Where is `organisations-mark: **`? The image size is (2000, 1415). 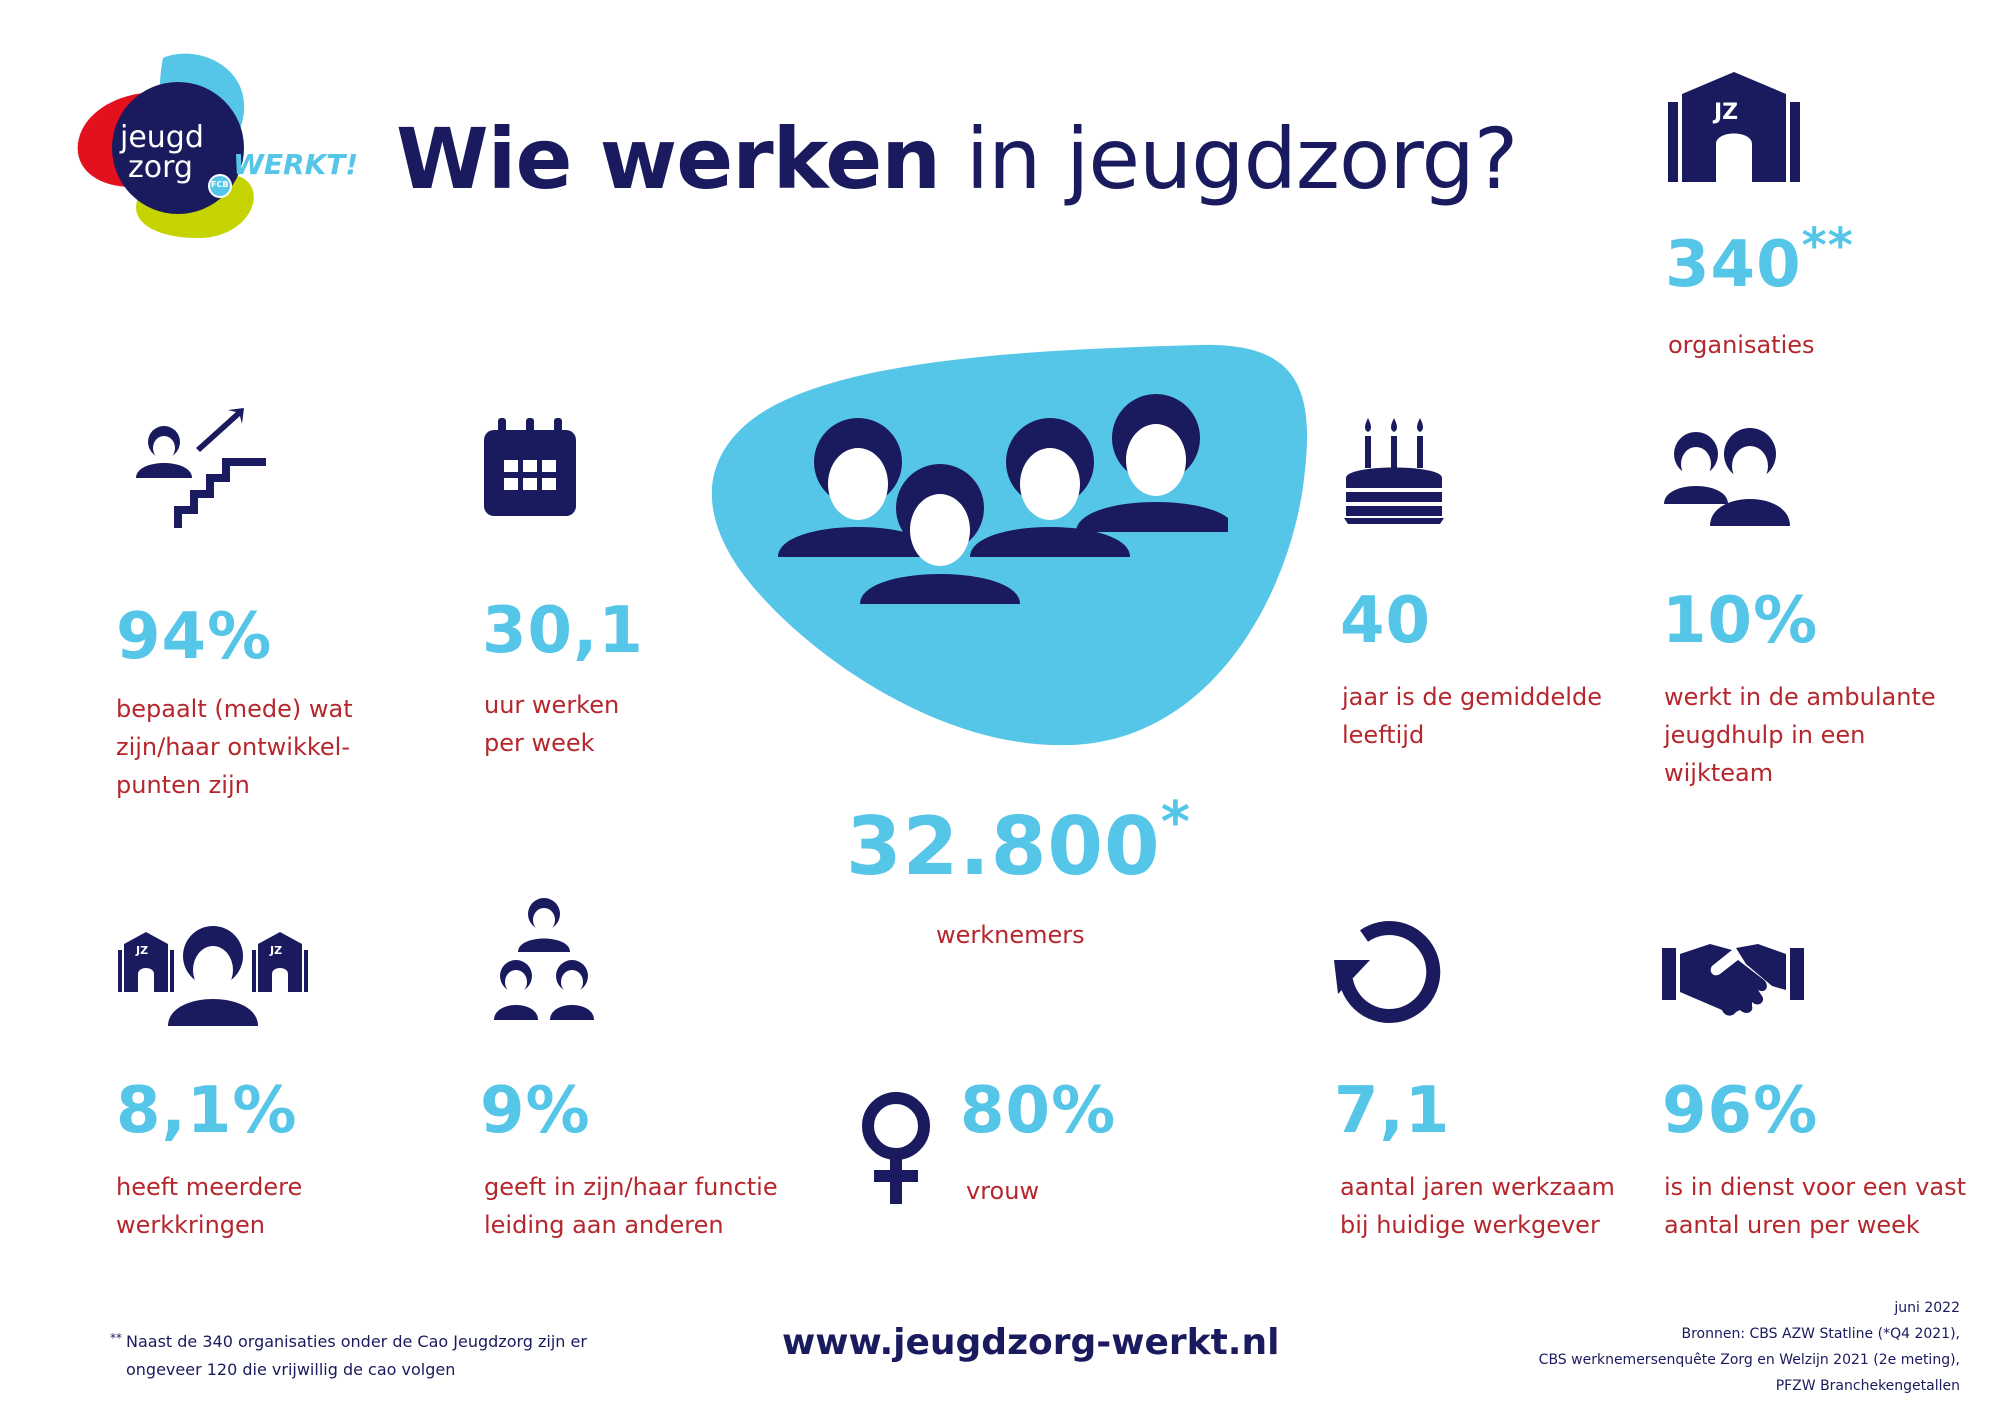 organisations-mark: ** is located at coordinates (1827, 246).